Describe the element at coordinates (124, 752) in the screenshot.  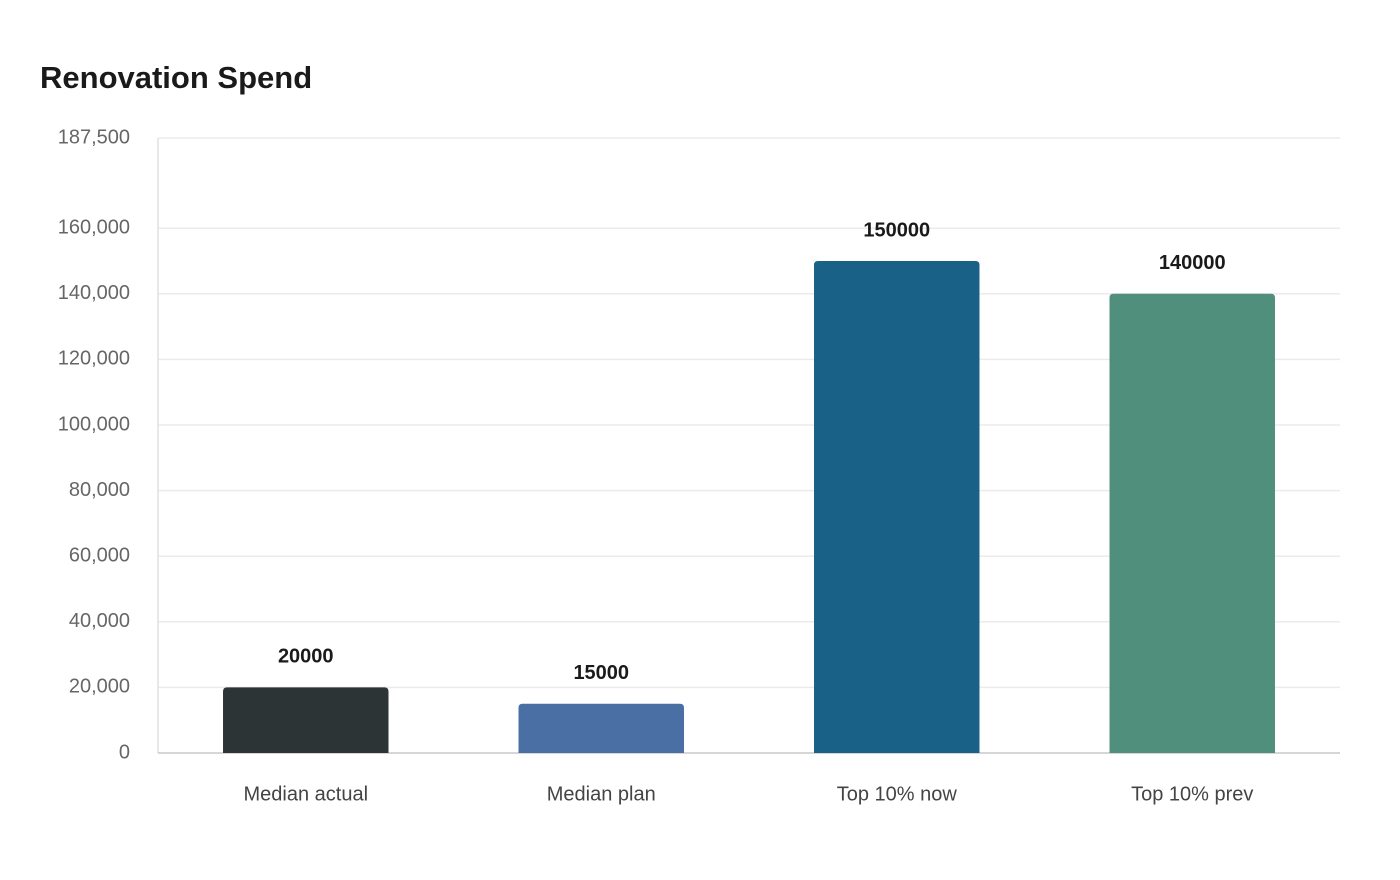
I see `y-tick-label: 0` at that location.